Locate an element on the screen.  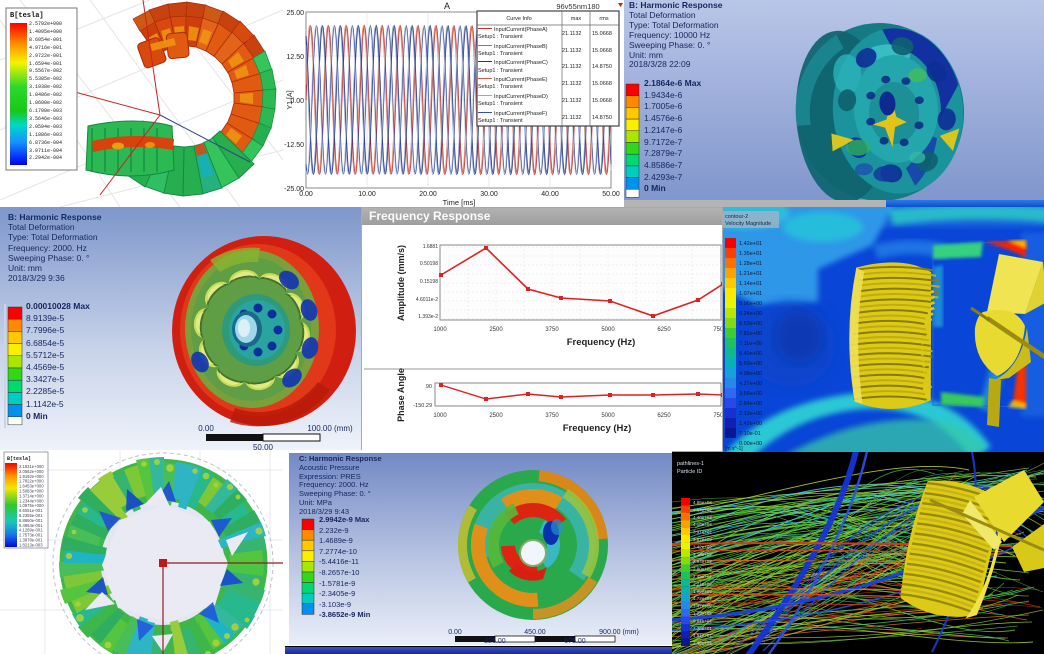
svg-text: Y1 [A] is located at coordinates (290, 99).